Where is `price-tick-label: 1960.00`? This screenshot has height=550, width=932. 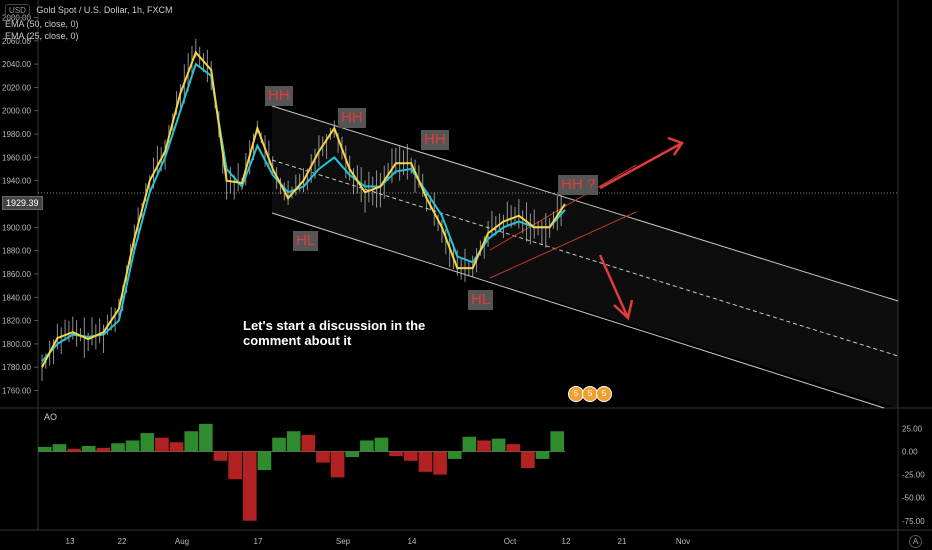 price-tick-label: 1960.00 is located at coordinates (16, 157).